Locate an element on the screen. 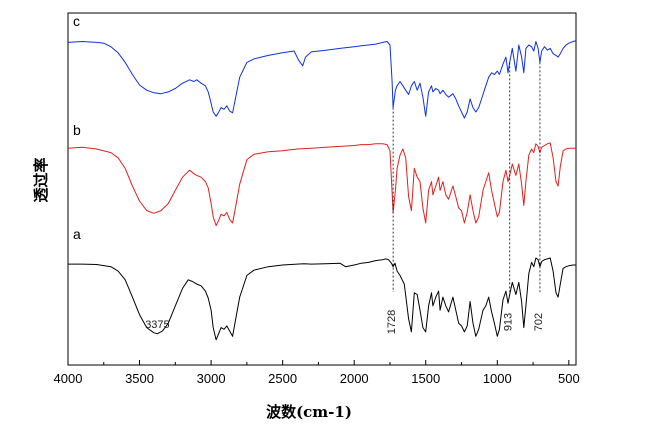  x-tick-label: 4000 is located at coordinates (68, 378).